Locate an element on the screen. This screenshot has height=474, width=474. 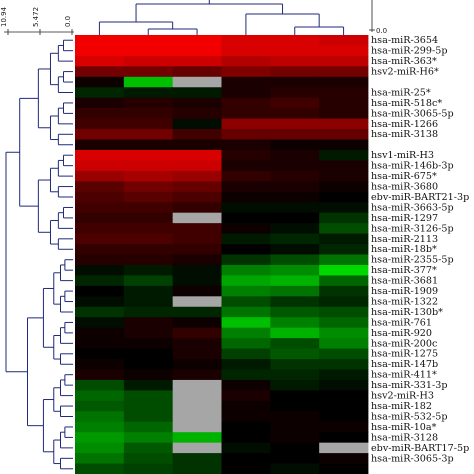
row-label: hsa-miR-3663-5p is located at coordinates (412, 207).